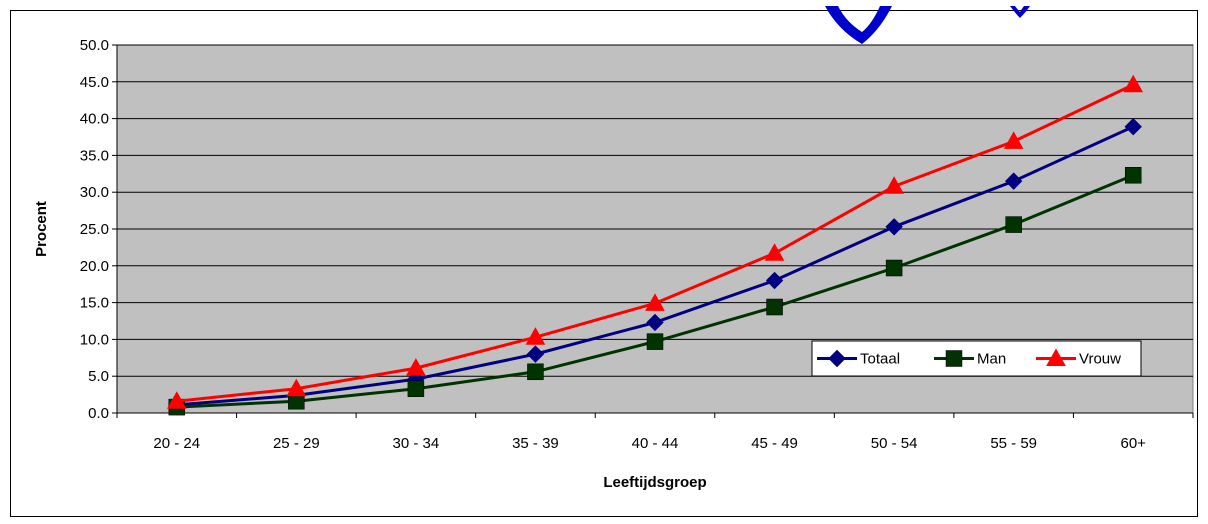  I want to click on x-tick-label: 45 - 49, so click(774, 443).